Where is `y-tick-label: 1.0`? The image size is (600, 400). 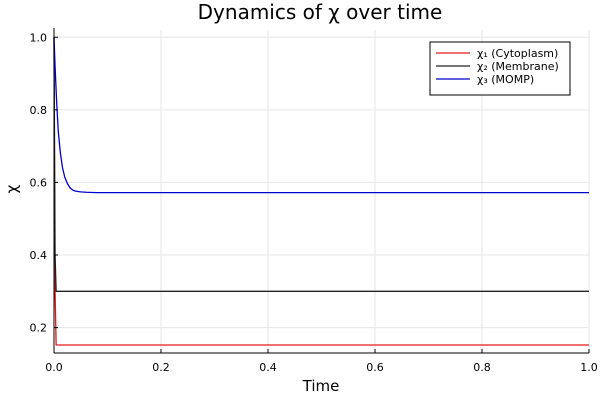
y-tick-label: 1.0 is located at coordinates (39, 37).